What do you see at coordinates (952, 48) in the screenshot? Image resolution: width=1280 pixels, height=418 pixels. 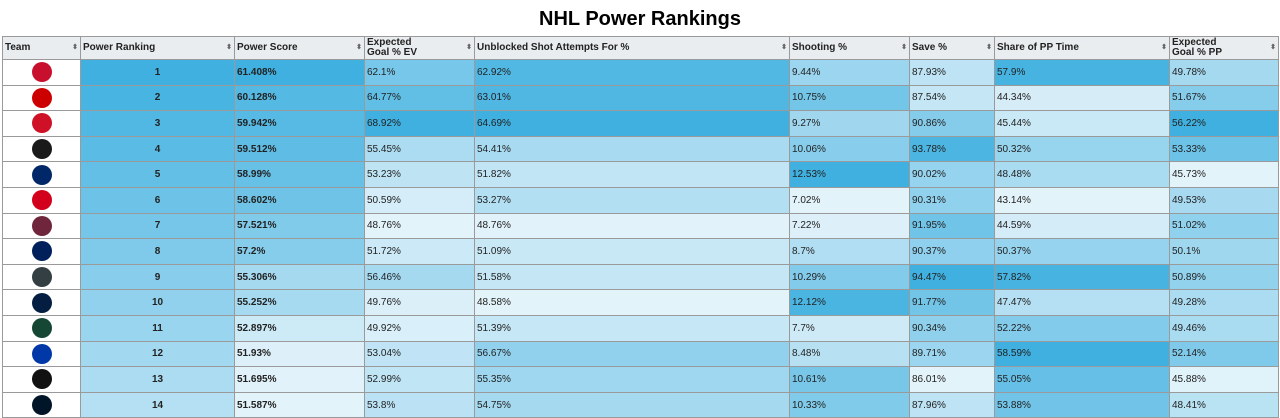 I see `column-header-save: Save % ⬍` at bounding box center [952, 48].